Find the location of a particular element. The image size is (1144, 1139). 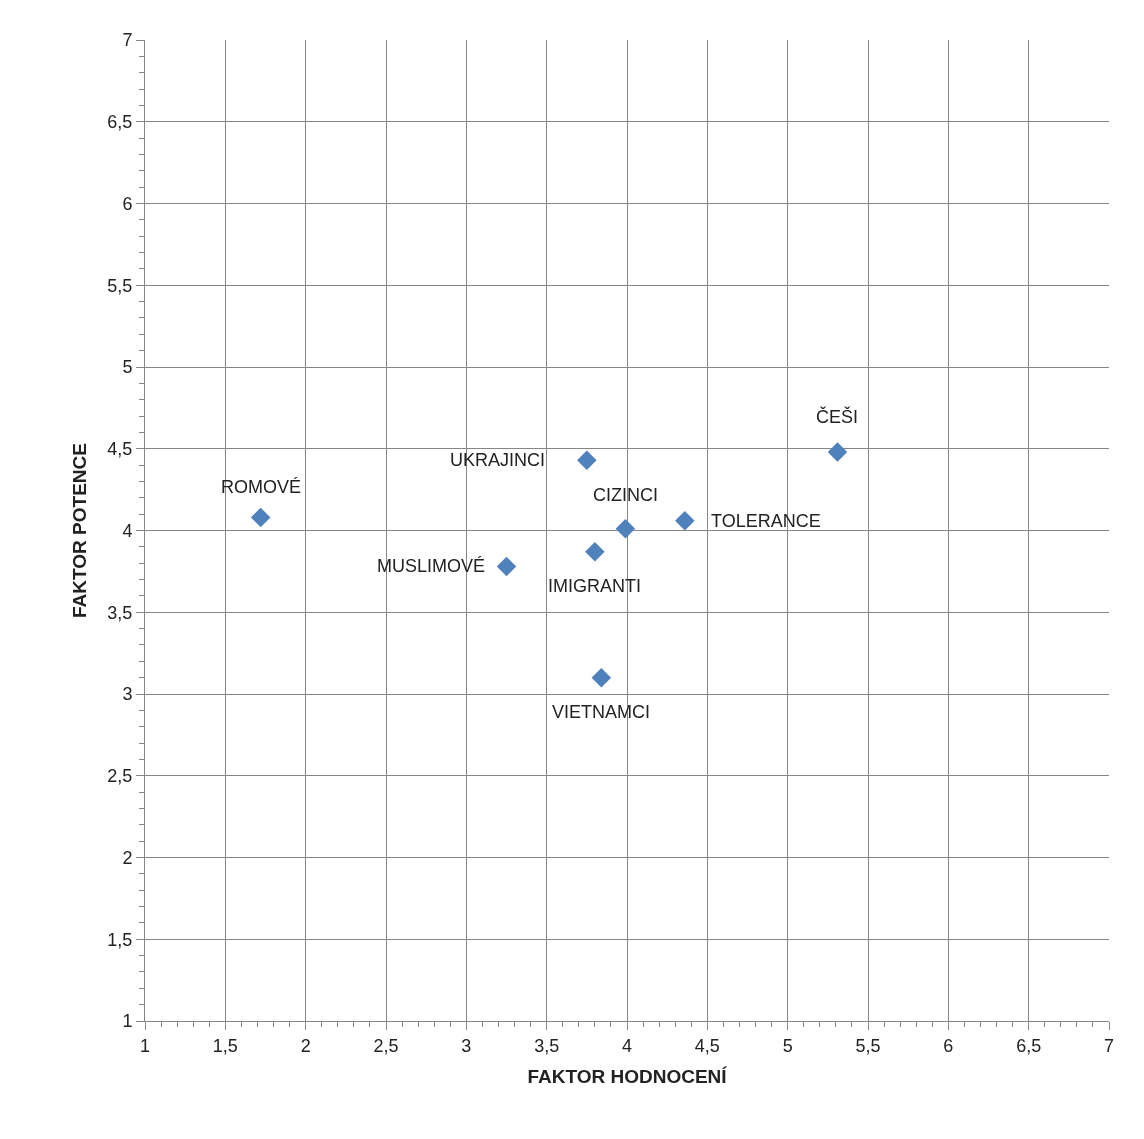

y-tick-label: 7 is located at coordinates (127, 40).